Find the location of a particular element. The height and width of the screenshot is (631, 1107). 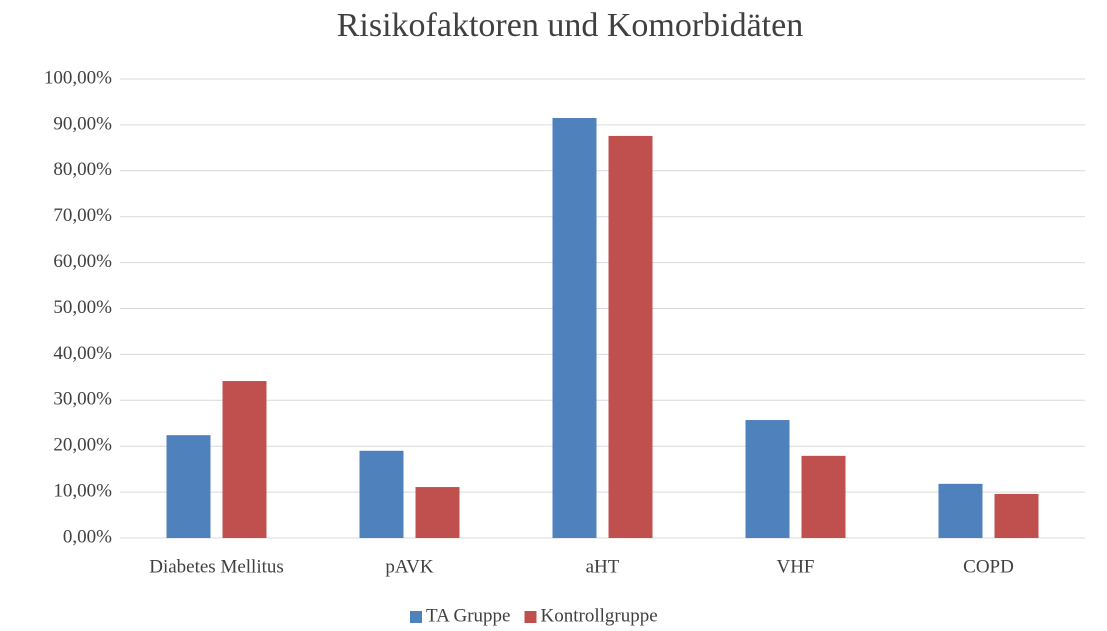

y-tick-label: 30,00% is located at coordinates (82, 399).